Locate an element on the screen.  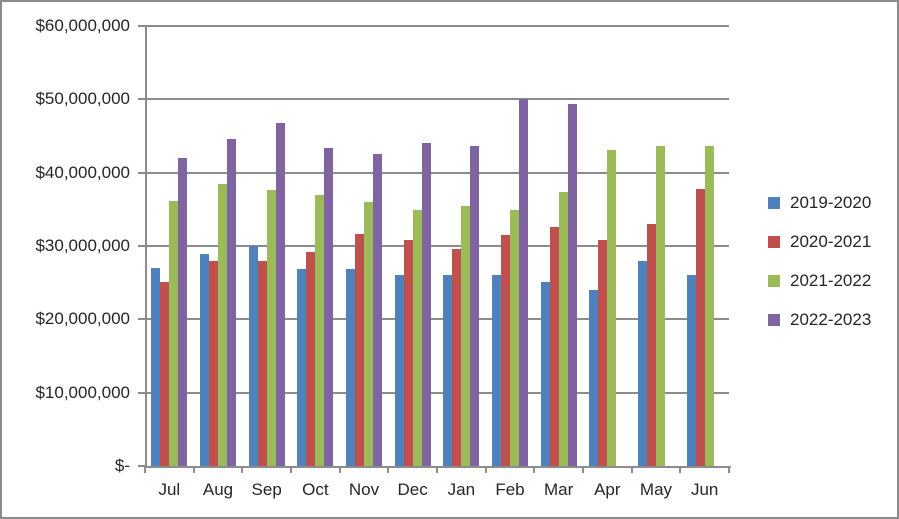
bar-2022-2023-Dec is located at coordinates (426, 304).